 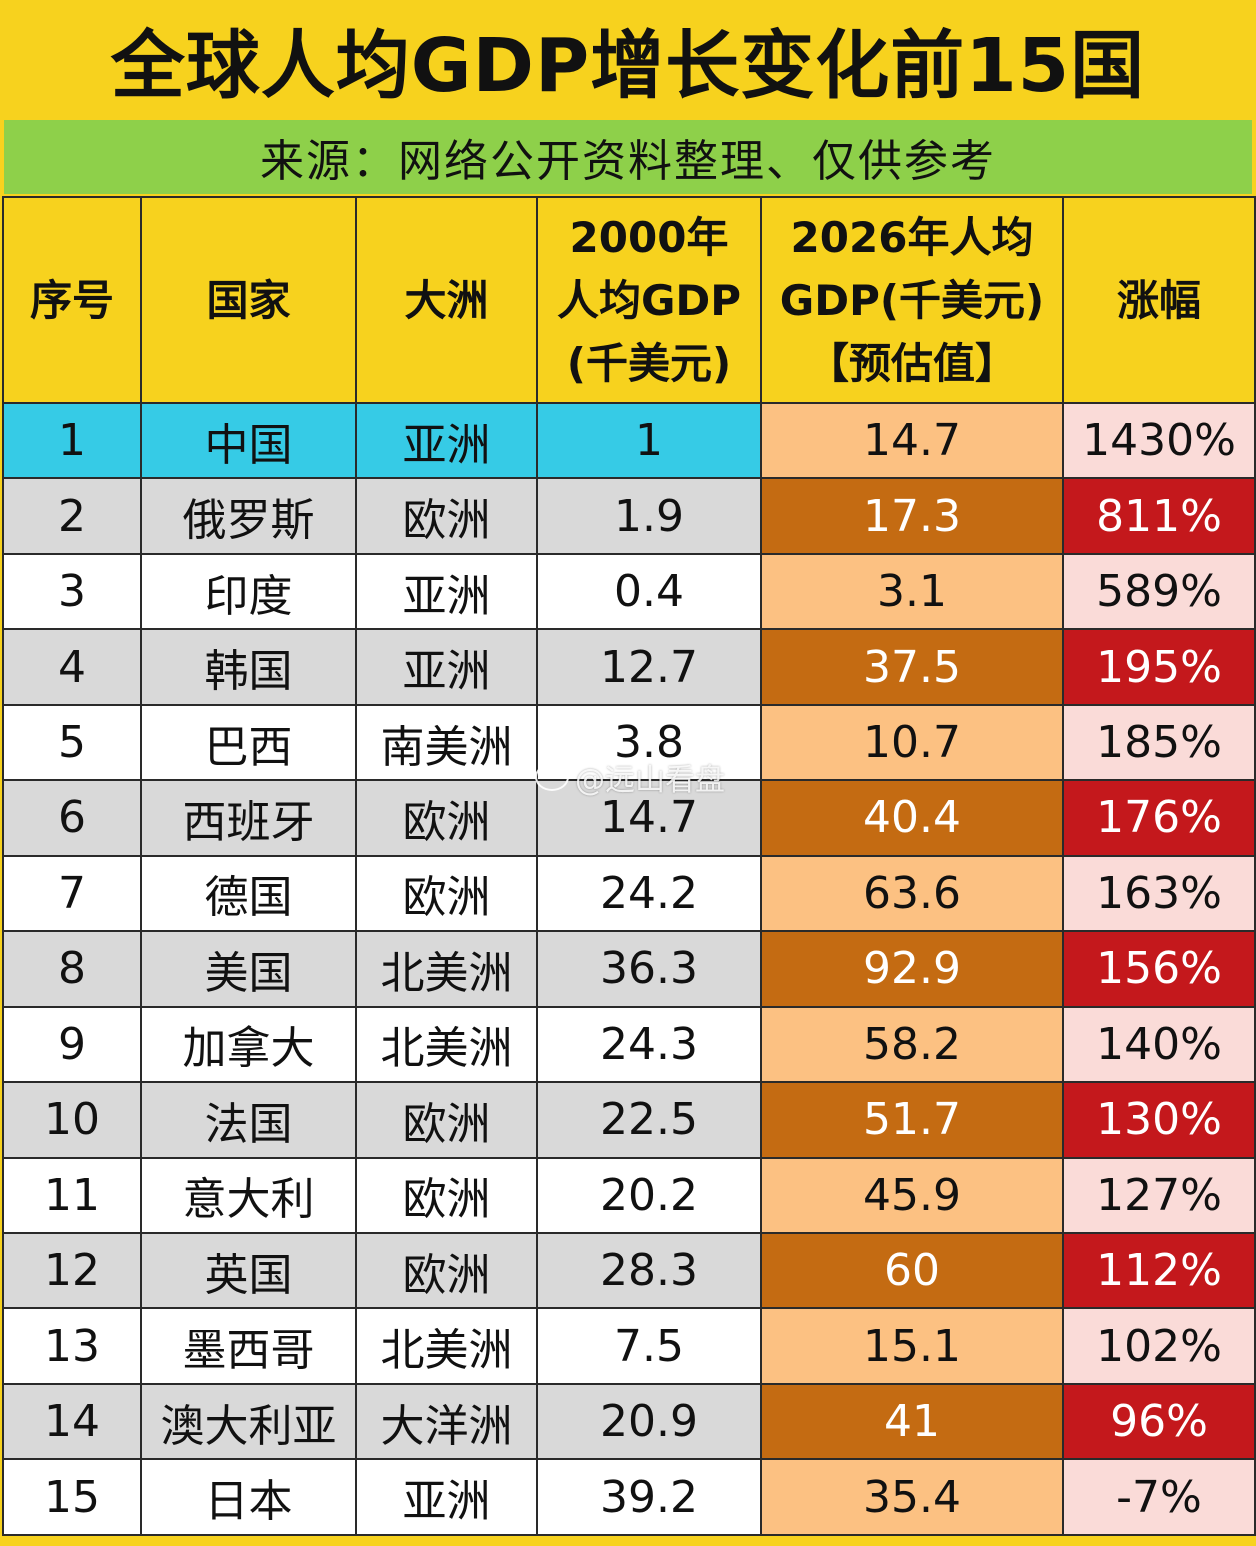 What do you see at coordinates (446, 742) in the screenshot?
I see `cell-continent: 南美洲` at bounding box center [446, 742].